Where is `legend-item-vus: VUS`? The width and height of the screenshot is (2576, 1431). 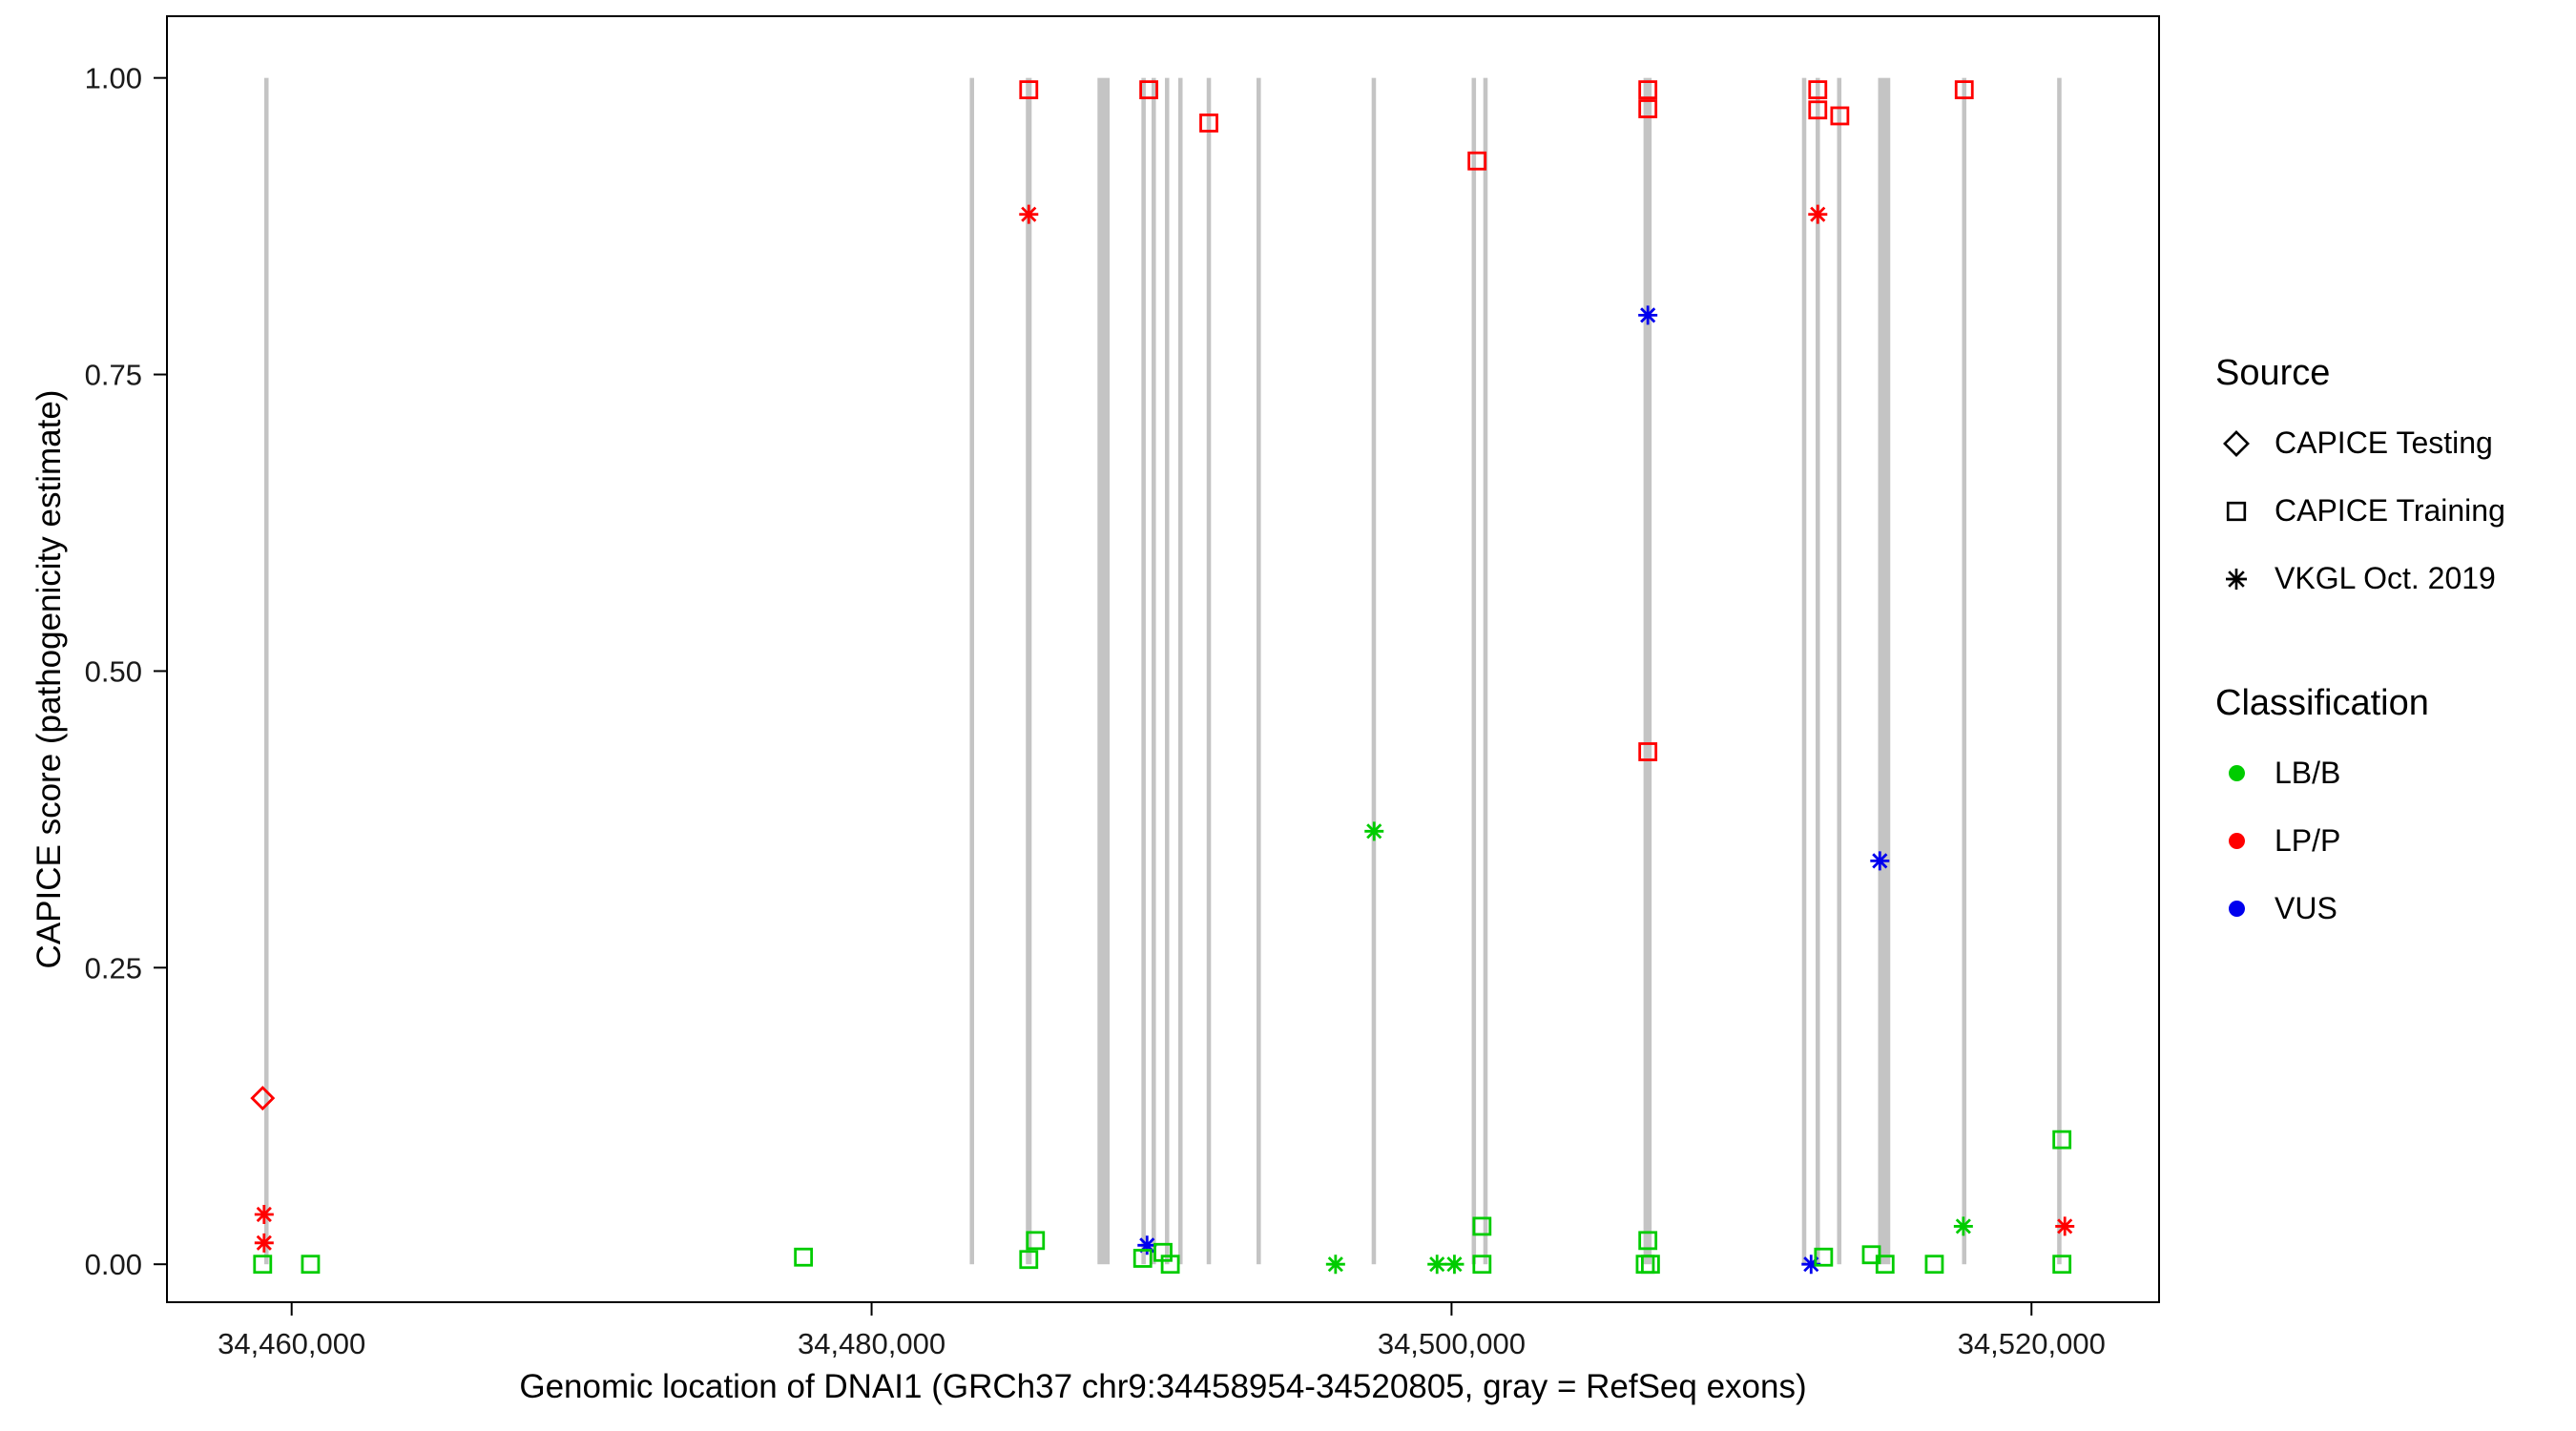 legend-item-vus: VUS is located at coordinates (2360, 909).